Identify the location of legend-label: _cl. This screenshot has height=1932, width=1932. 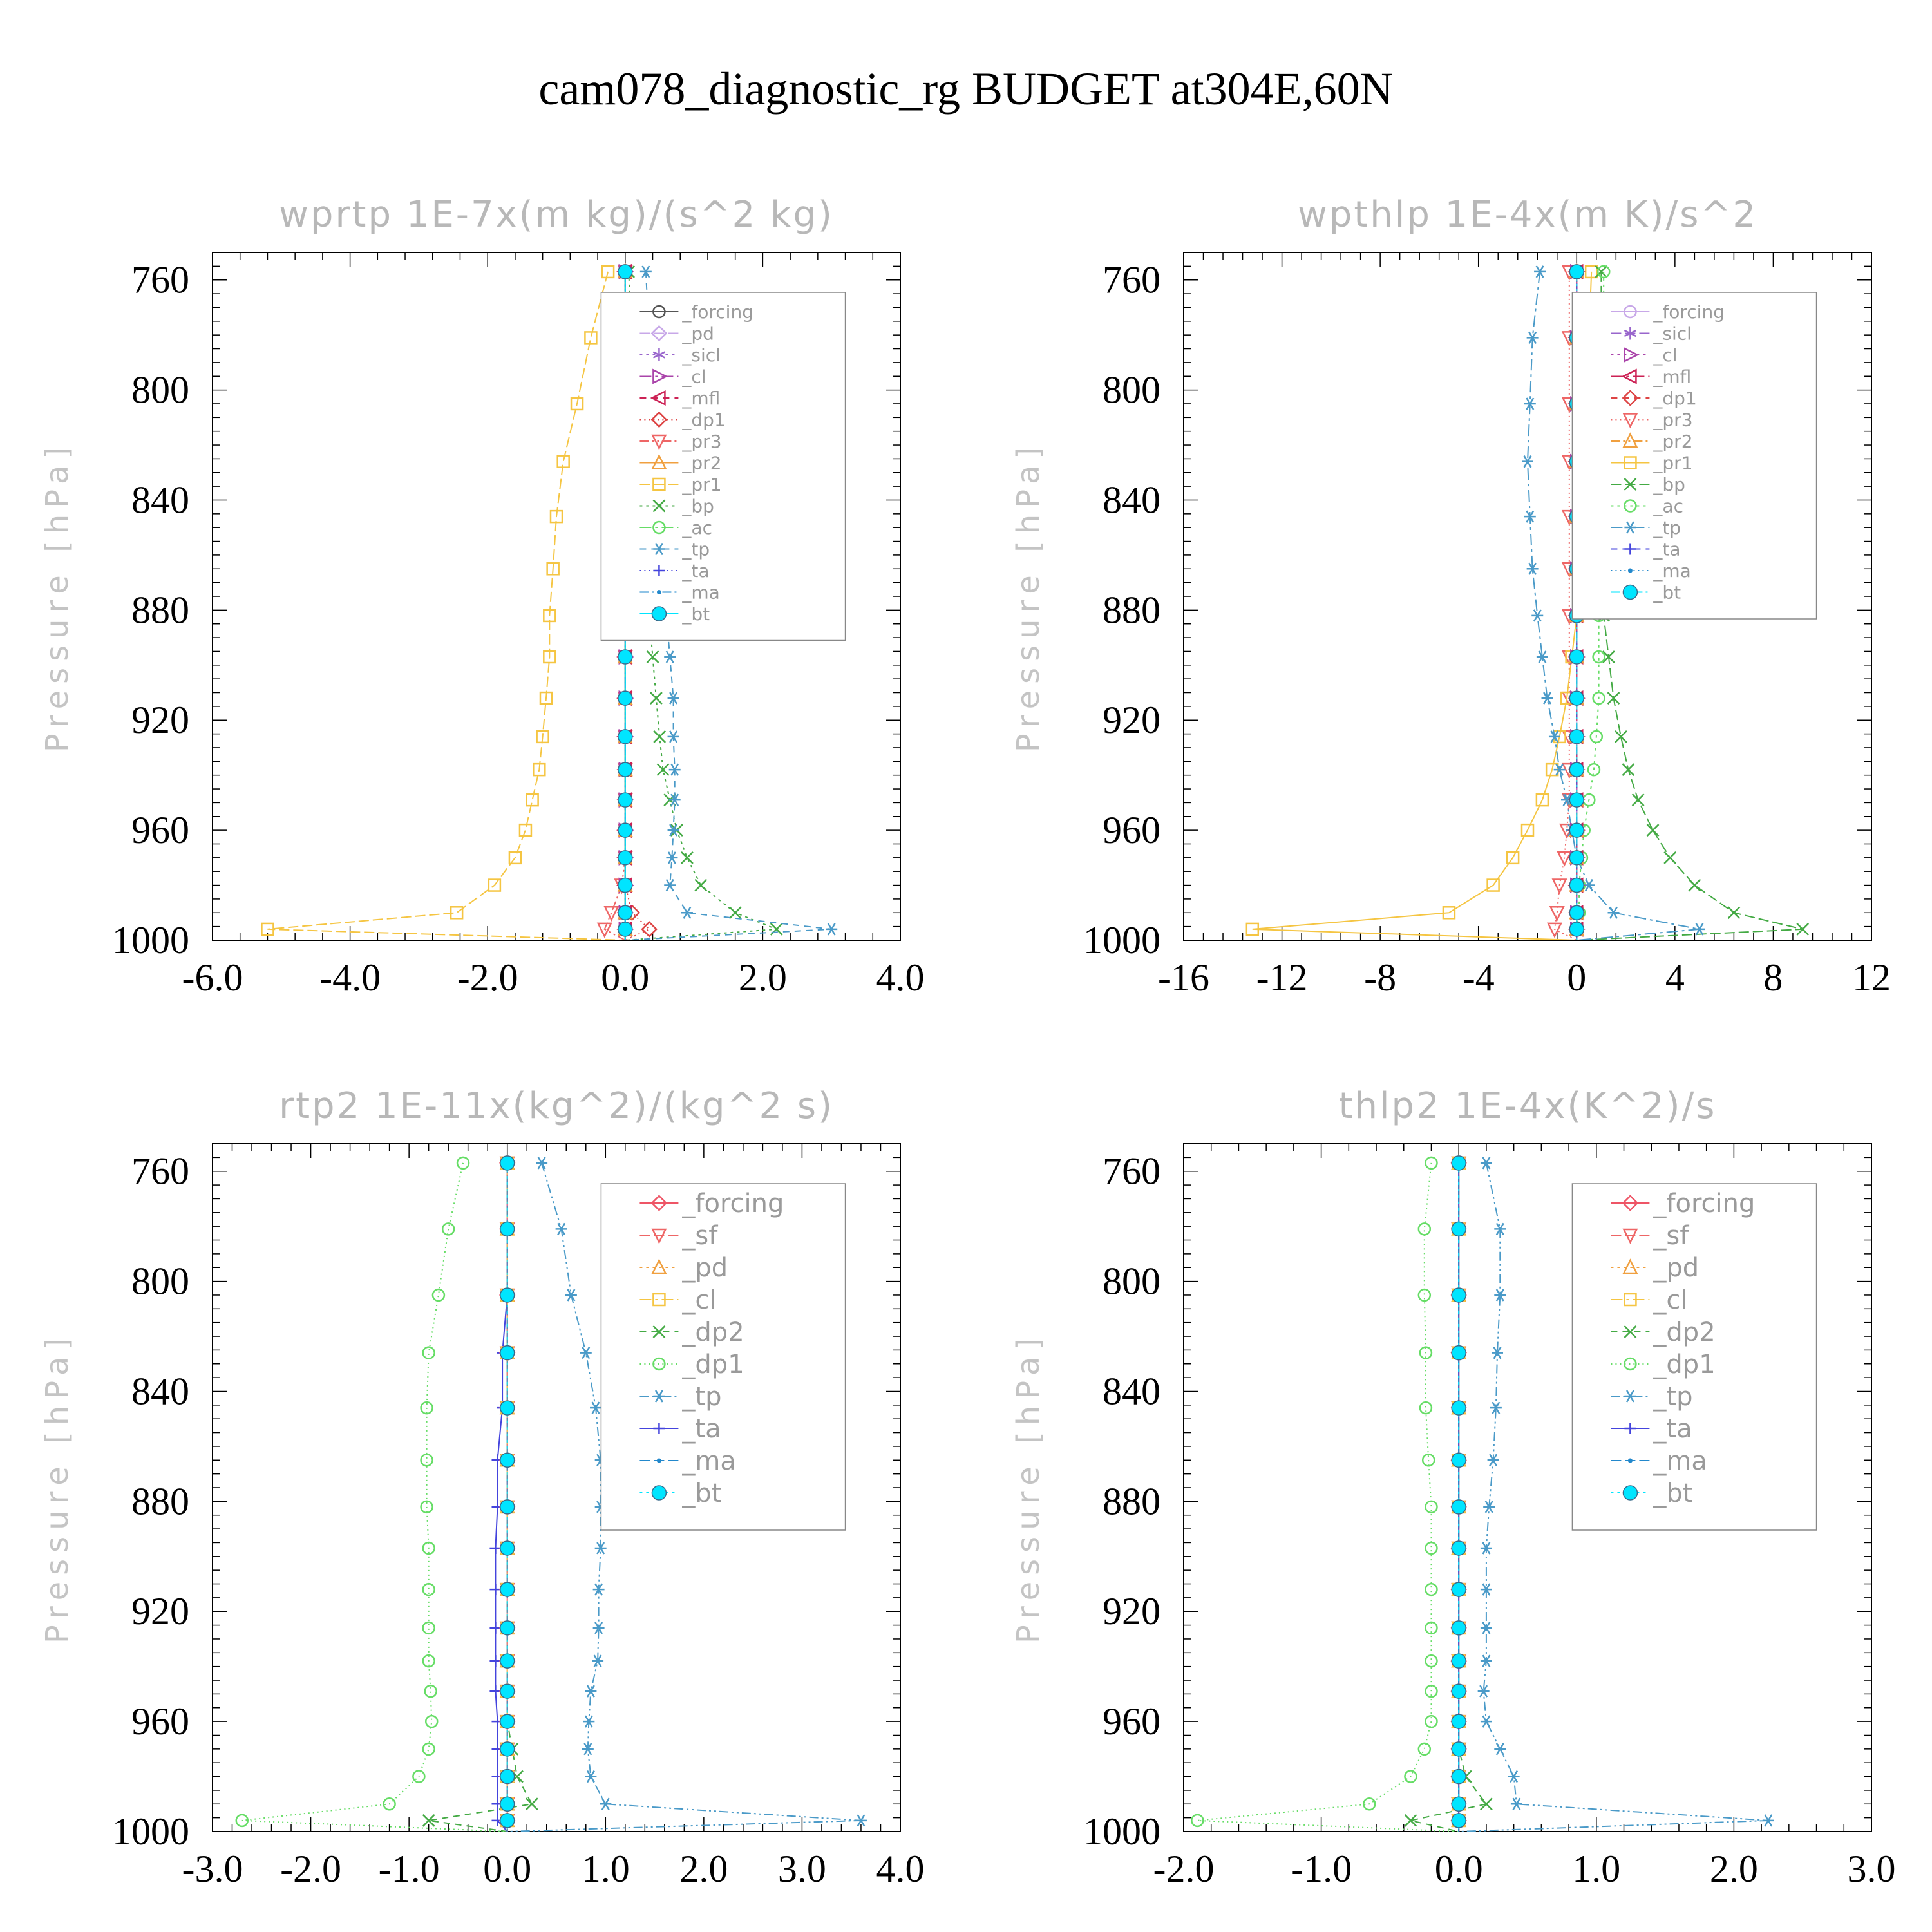
(1665, 355).